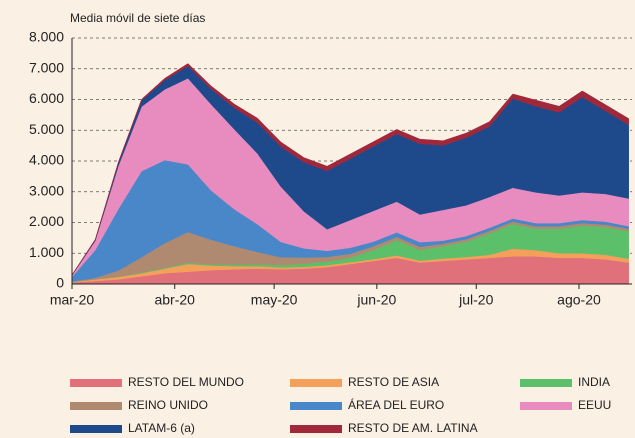 Image resolution: width=635 pixels, height=438 pixels. Describe the element at coordinates (46, 98) in the screenshot. I see `y-tick-label: 6.000` at that location.